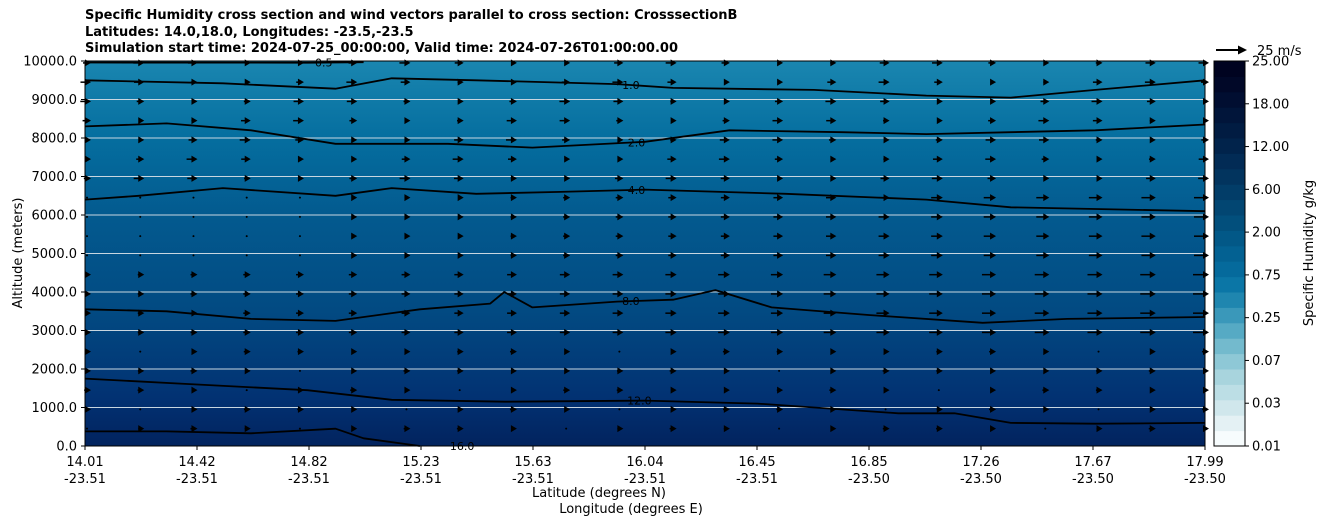 This screenshot has width=1326, height=526. I want to click on colorbar-tick-label: 0.25, so click(1266, 318).